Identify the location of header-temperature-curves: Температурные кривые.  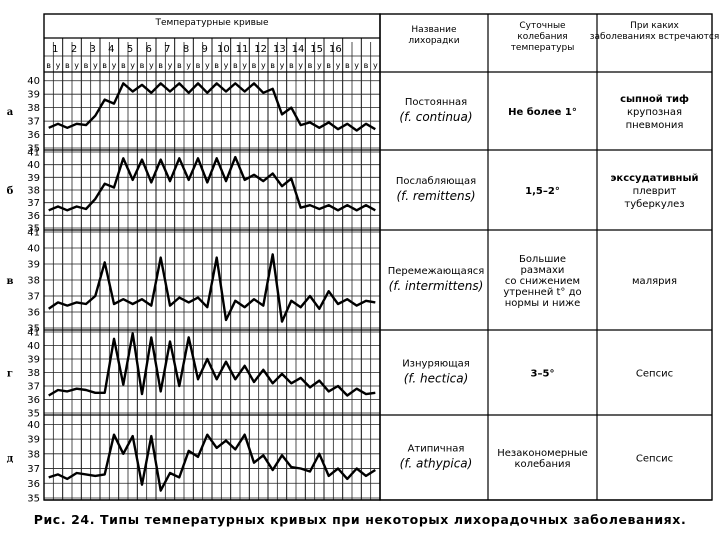
(211, 23).